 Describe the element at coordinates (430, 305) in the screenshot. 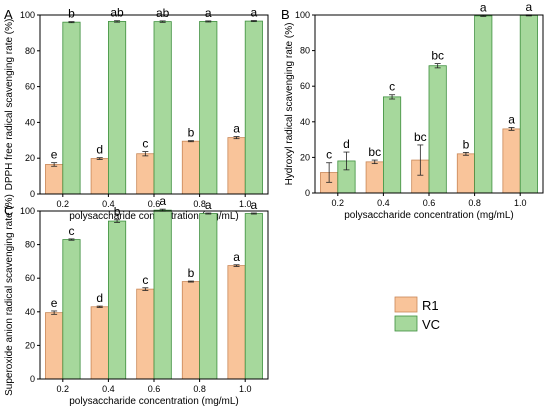

I see `legend-label-r1: R1` at that location.